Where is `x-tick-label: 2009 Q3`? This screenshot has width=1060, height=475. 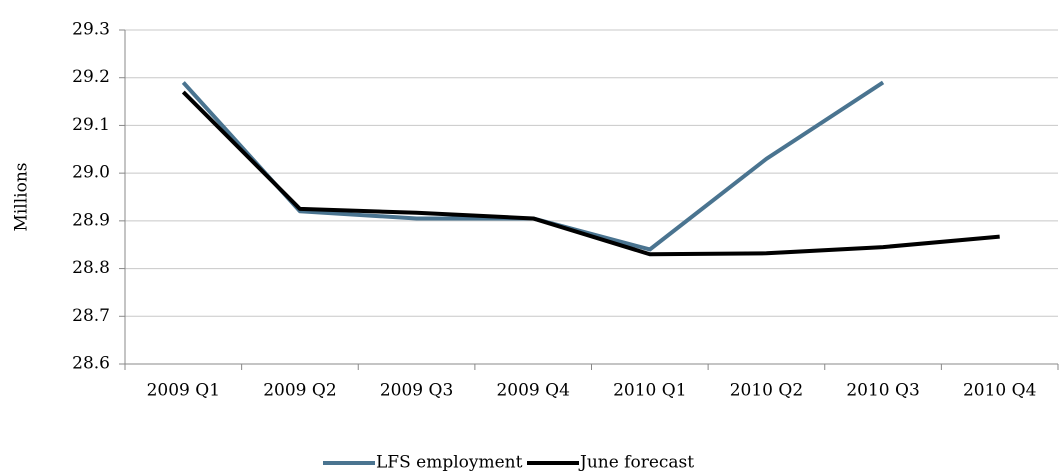
x-tick-label: 2009 Q3 is located at coordinates (416, 391).